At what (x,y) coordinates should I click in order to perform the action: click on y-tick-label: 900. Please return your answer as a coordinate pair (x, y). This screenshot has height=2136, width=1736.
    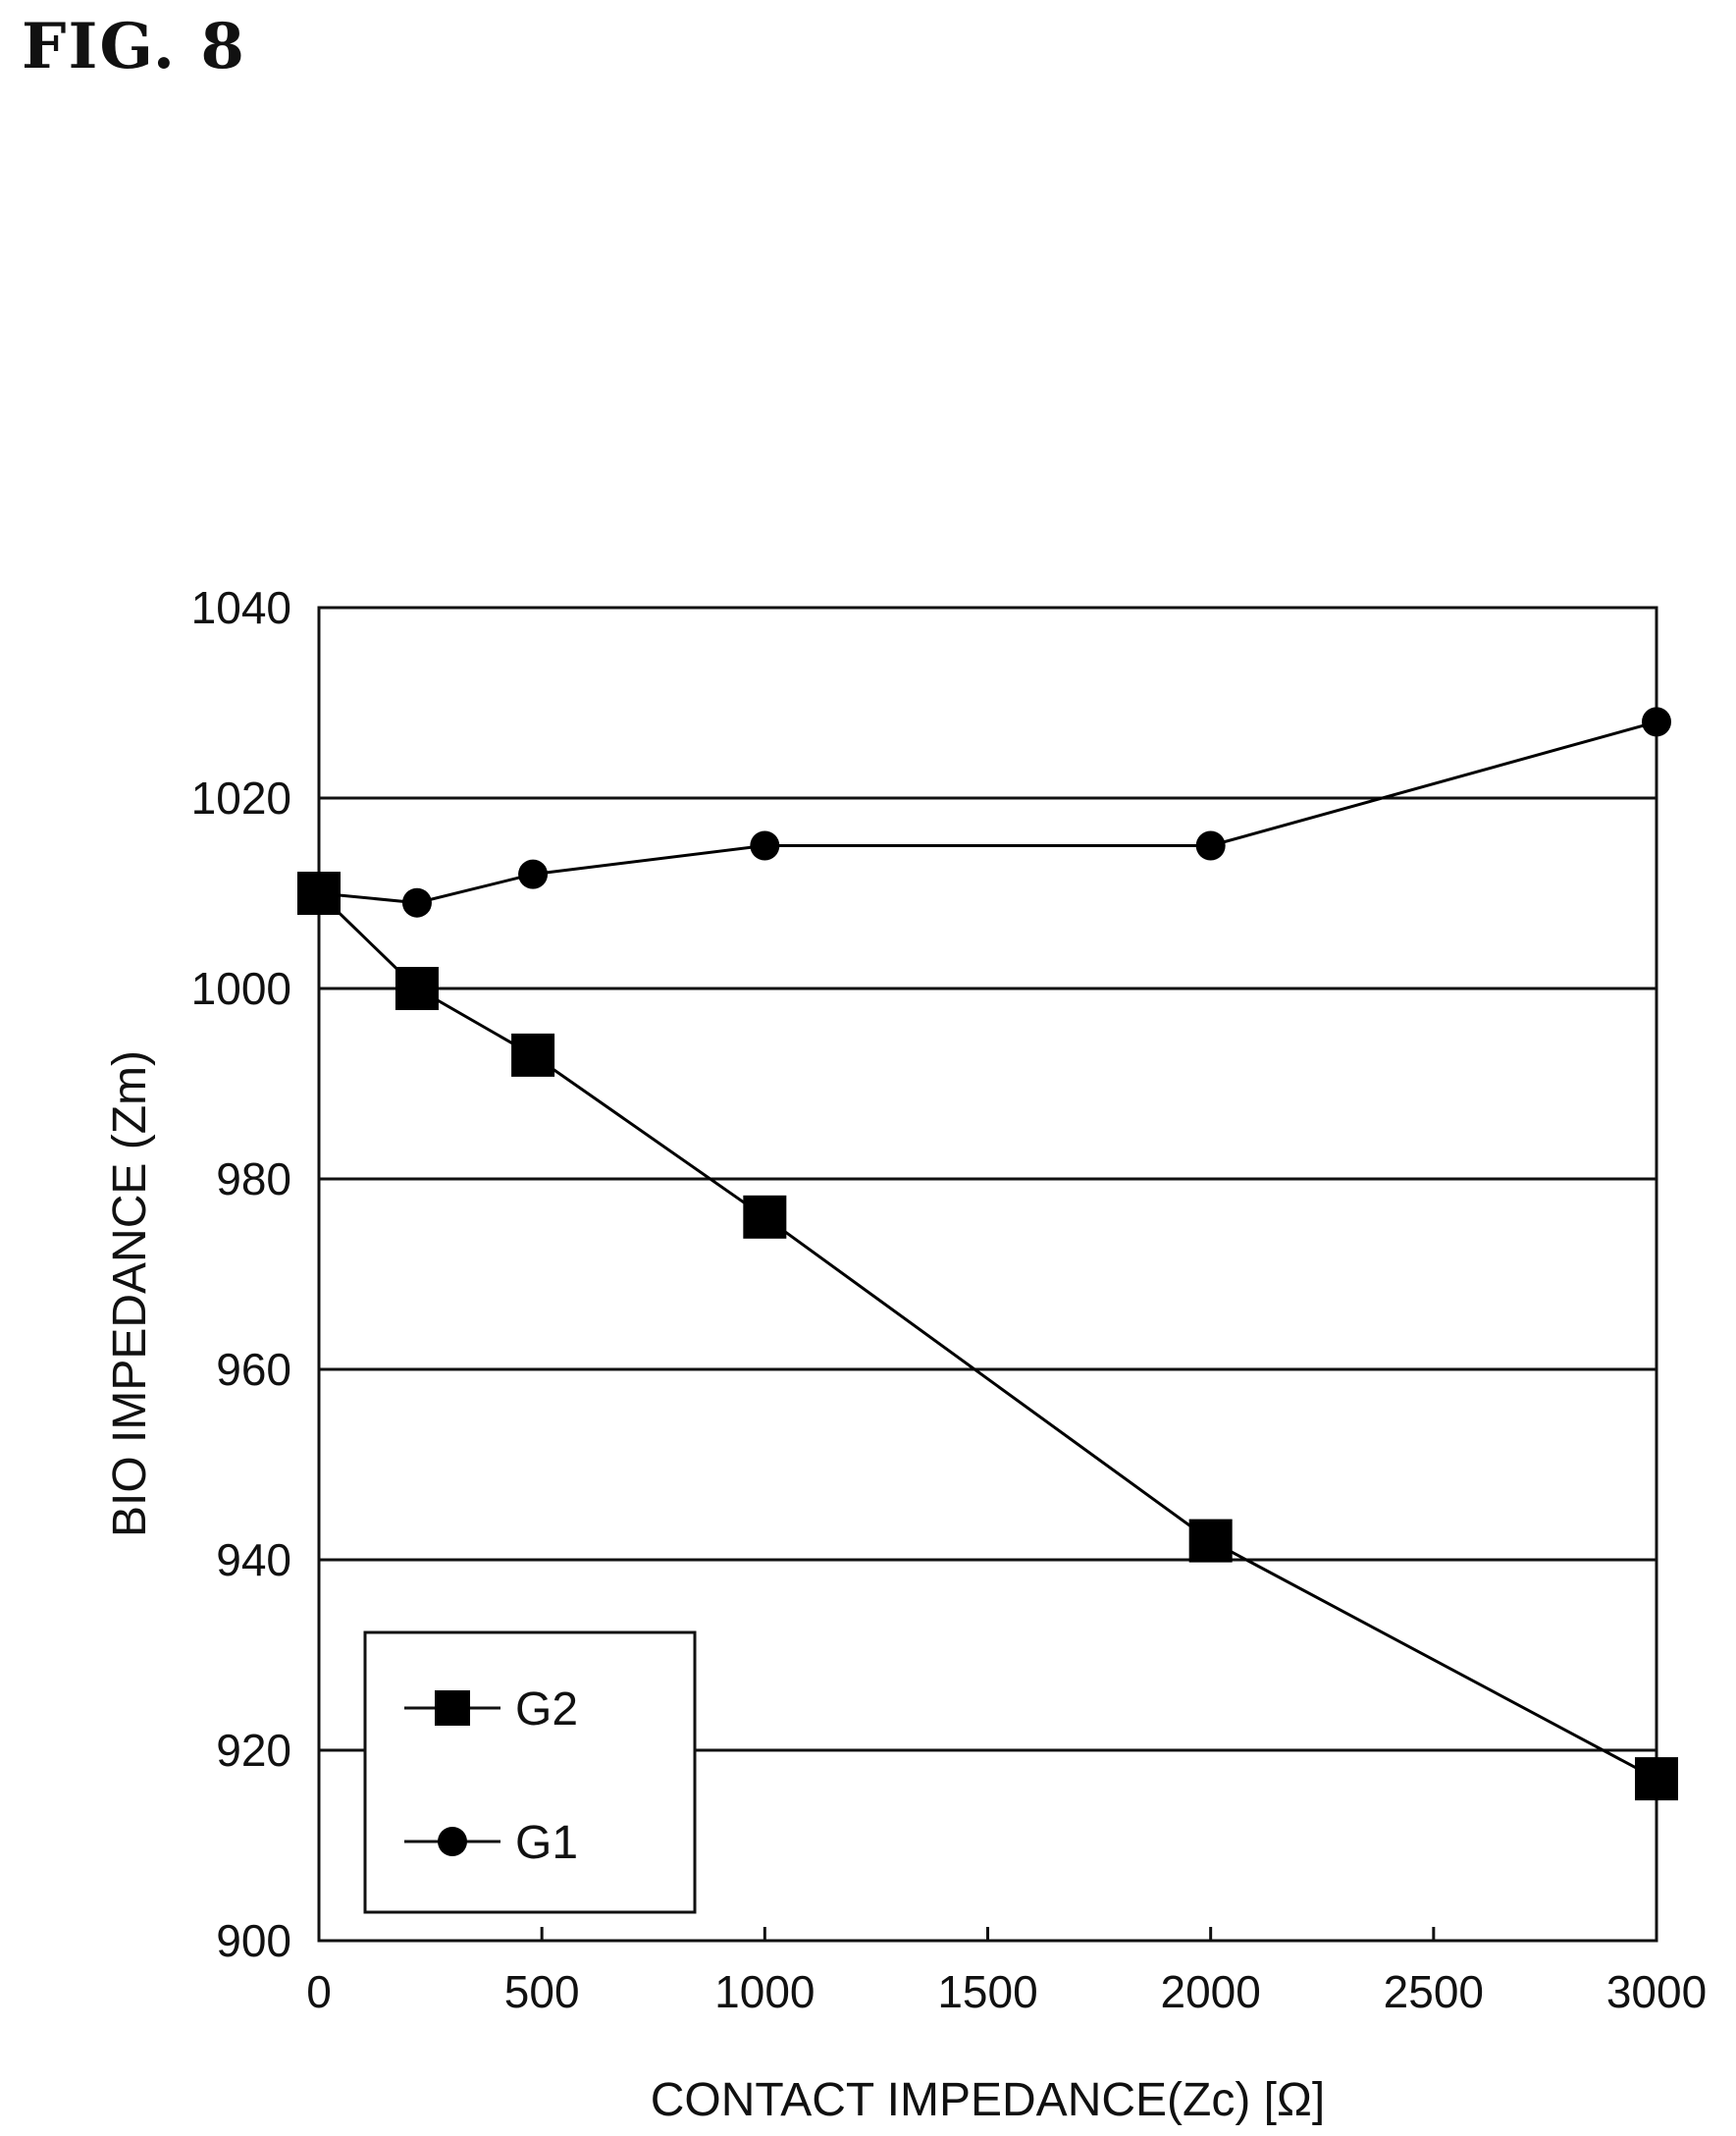
    Looking at the image, I should click on (253, 1940).